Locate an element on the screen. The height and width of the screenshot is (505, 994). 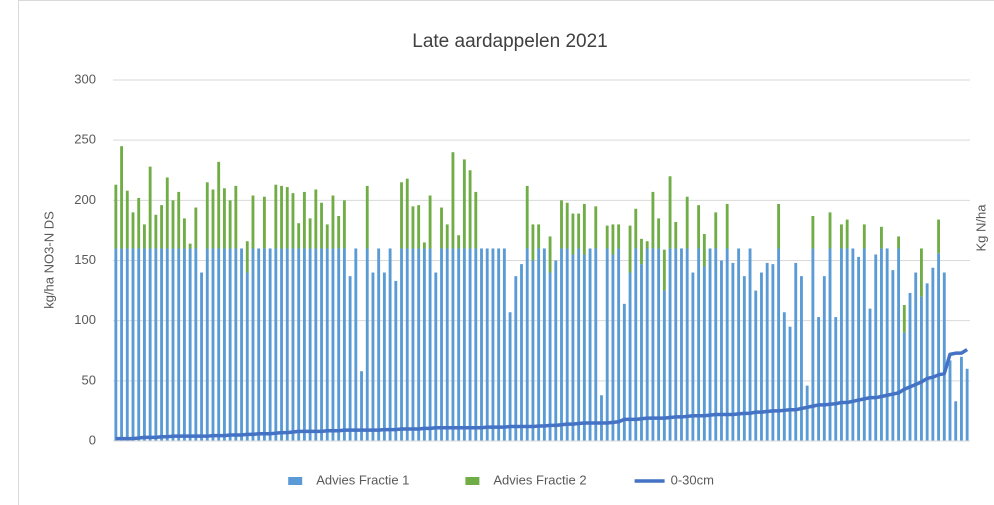
y-tick-label: 50 is located at coordinates (89, 379).